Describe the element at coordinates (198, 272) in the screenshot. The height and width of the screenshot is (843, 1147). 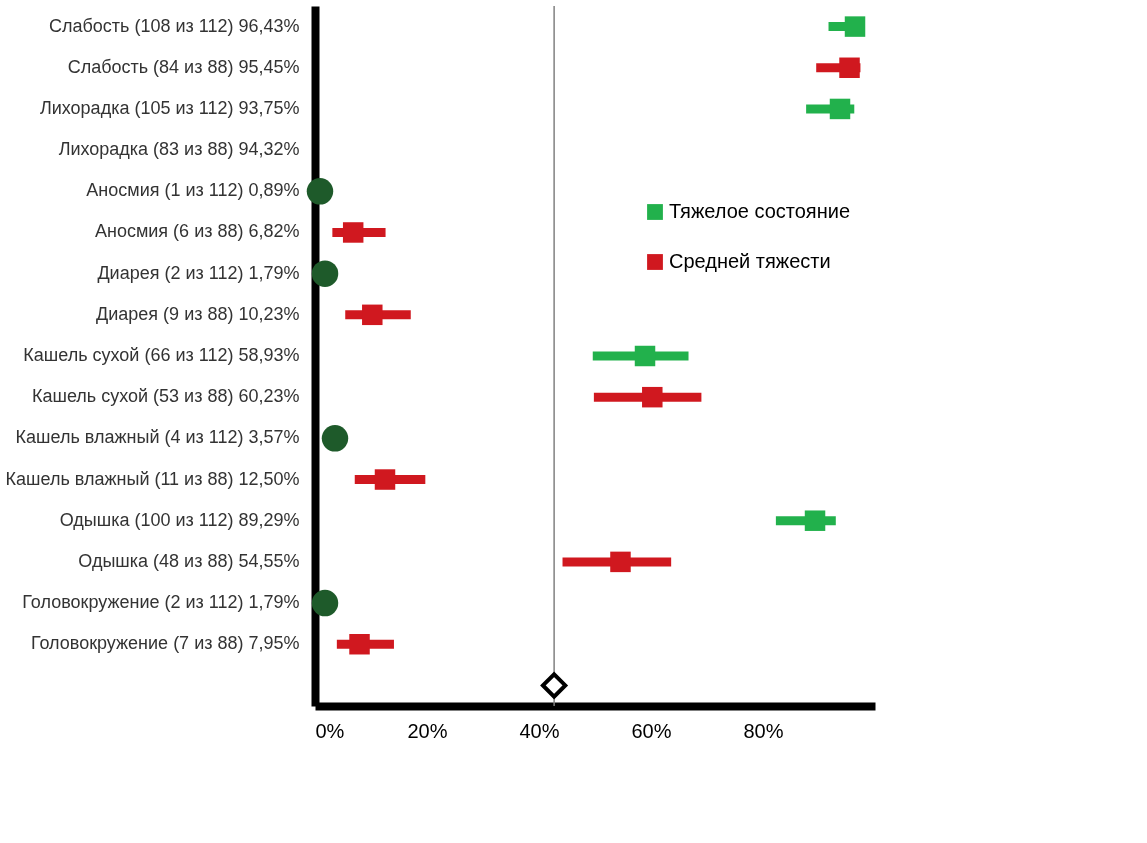
I see `y-tick-label: Диарея (2 из 112) 1,79%` at that location.